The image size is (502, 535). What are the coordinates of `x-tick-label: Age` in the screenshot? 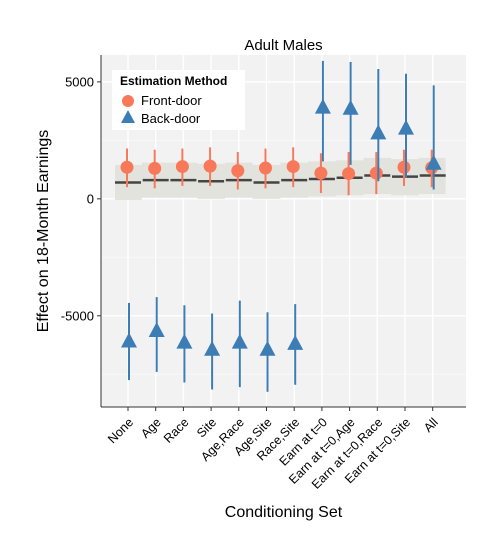 It's located at (151, 428).